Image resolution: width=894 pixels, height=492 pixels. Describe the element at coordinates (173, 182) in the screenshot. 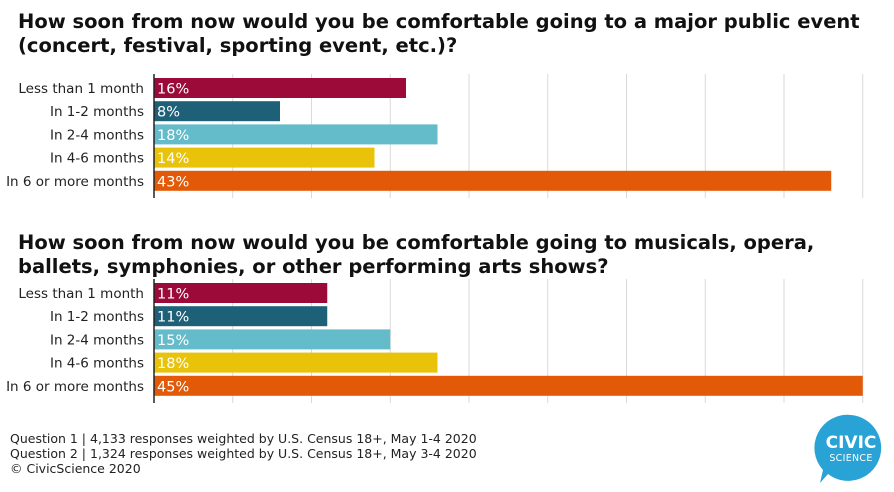

I see `value-label: 43%` at that location.